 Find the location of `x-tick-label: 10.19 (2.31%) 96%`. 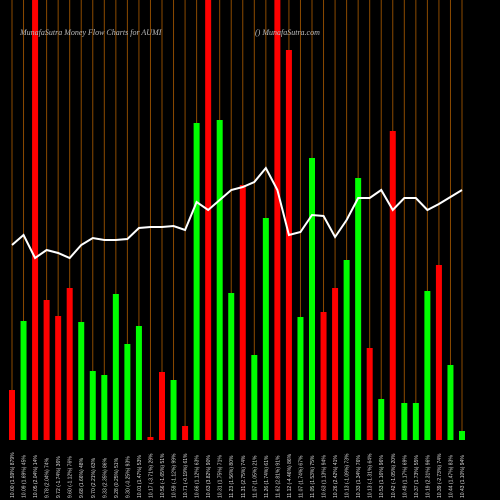

x-tick-label: 10.19 (2.31%) 96% is located at coordinates (428, 476).